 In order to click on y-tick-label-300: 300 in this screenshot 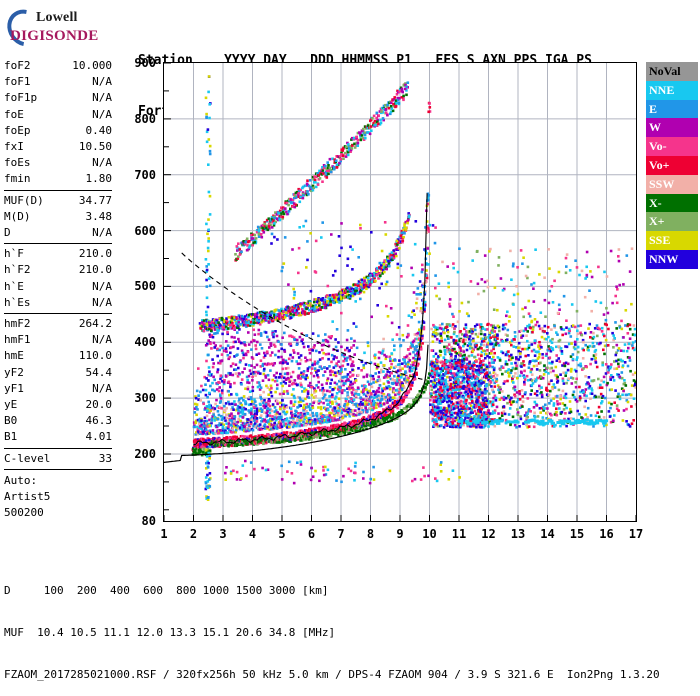, I will do `click(138, 398)`.